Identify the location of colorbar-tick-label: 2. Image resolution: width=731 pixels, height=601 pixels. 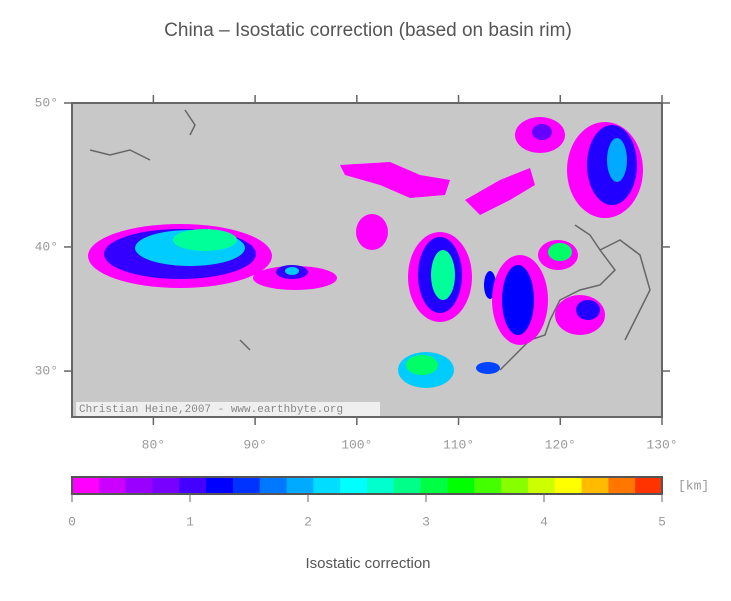
(308, 521).